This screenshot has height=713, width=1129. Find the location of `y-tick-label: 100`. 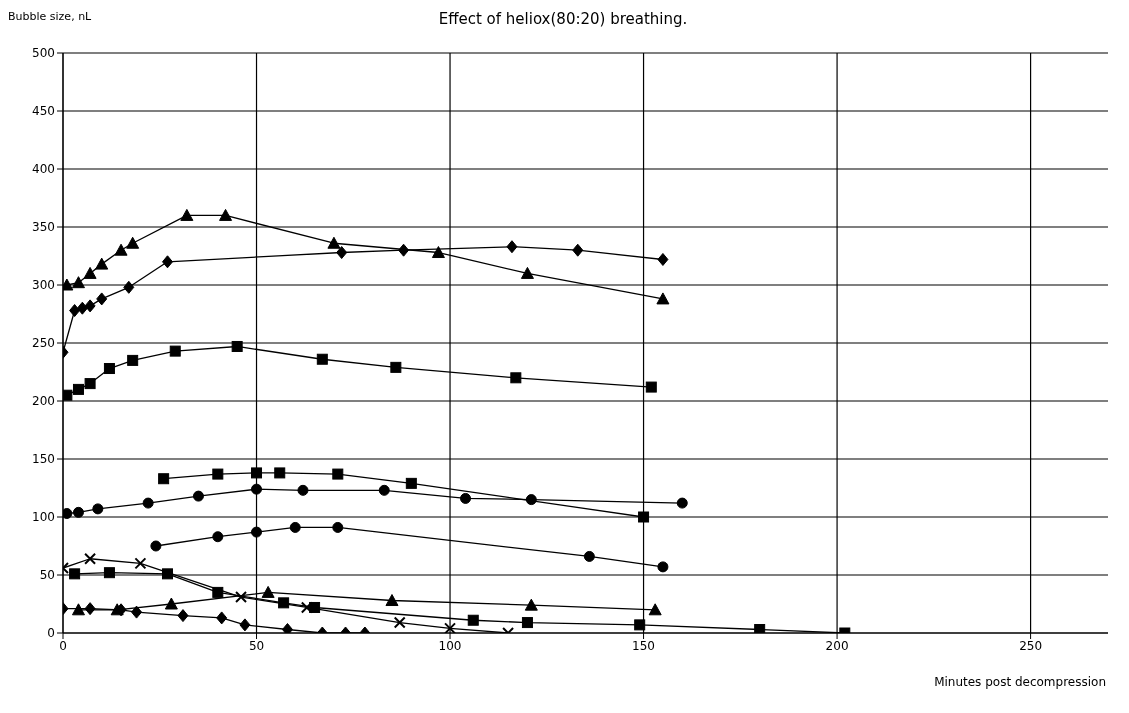

y-tick-label: 100 is located at coordinates (43, 517).